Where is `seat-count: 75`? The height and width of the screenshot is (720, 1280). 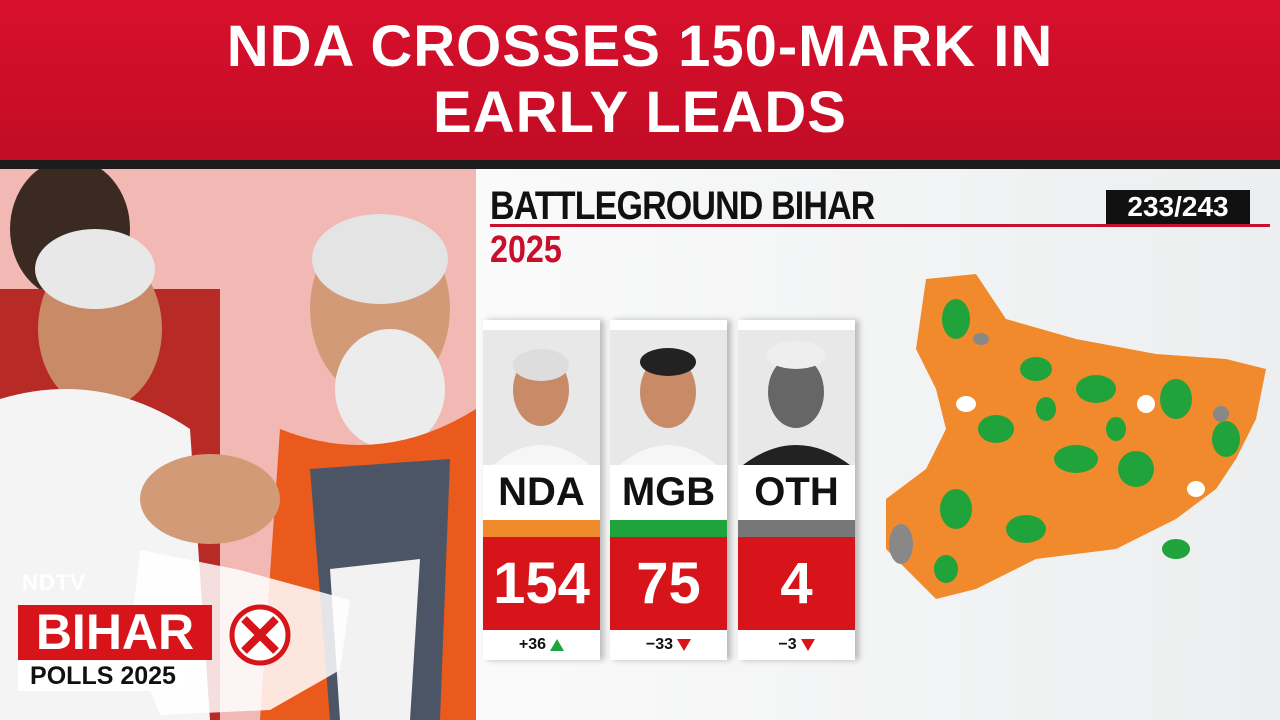
seat-count: 75 is located at coordinates (668, 583).